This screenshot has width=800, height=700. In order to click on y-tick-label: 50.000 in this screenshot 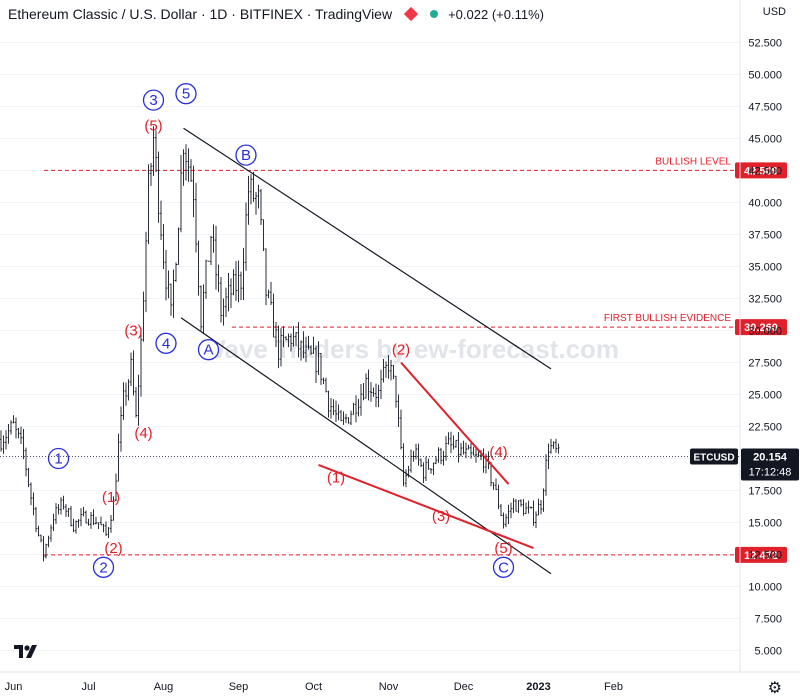, I will do `click(765, 76)`.